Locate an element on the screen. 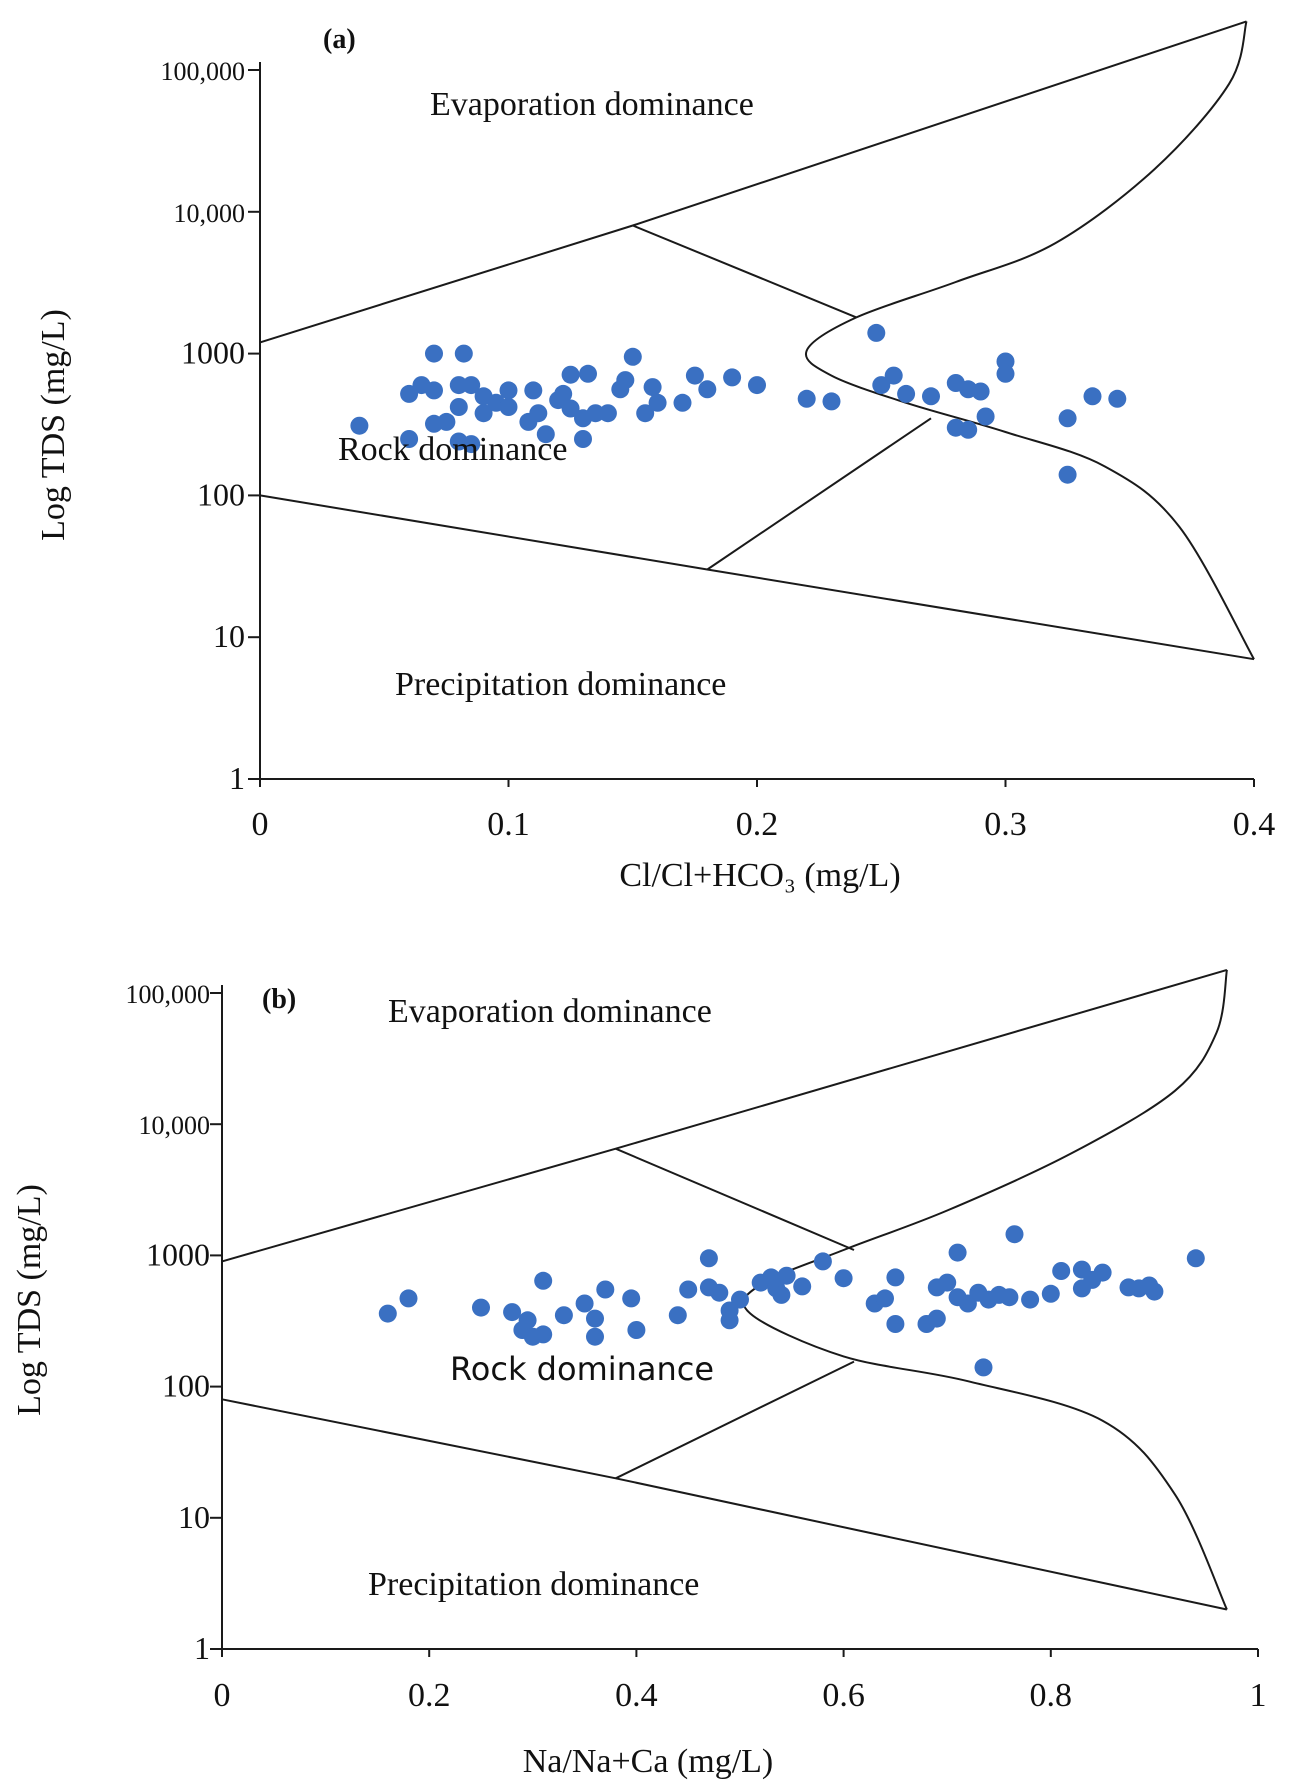 The image size is (1300, 1788). panel-a-boundary-split-upper is located at coordinates (744, 271).